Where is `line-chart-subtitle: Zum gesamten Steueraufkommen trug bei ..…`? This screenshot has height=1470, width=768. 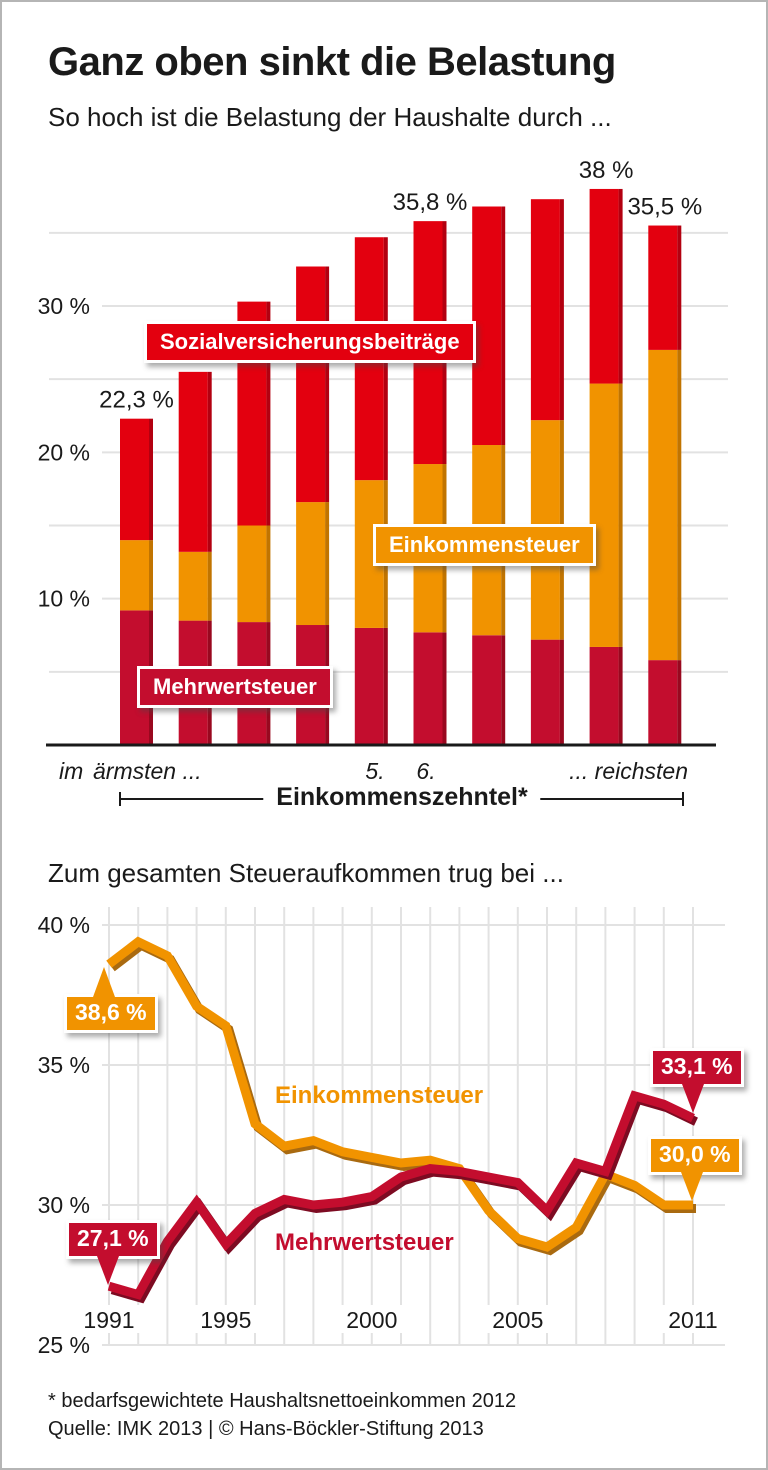 line-chart-subtitle: Zum gesamten Steueraufkommen trug bei ..… is located at coordinates (306, 873).